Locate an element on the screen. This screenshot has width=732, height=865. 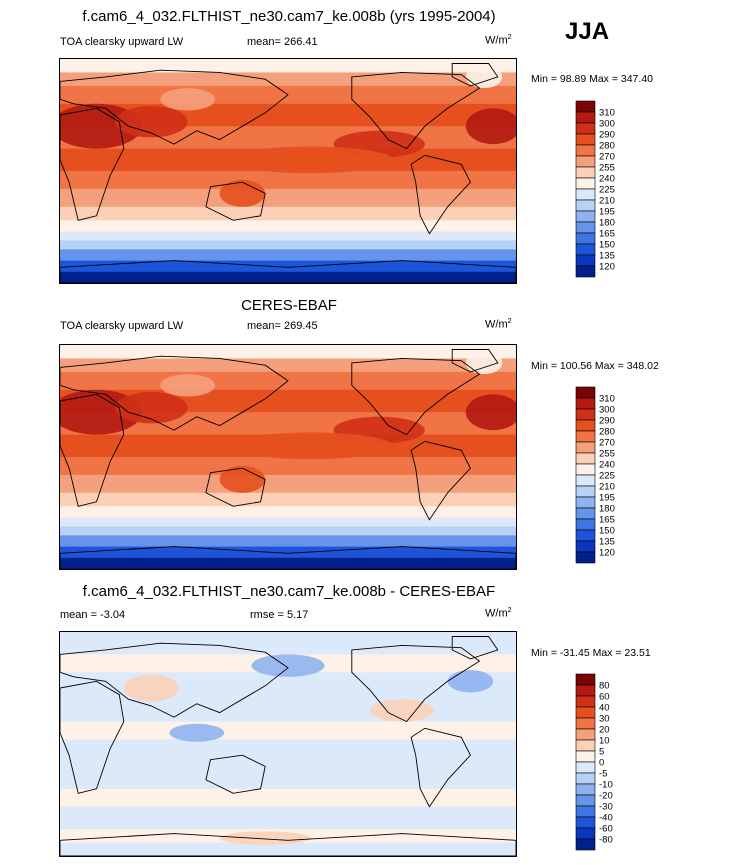
panel-1-variable-label: TOA clearsky upward LW is located at coordinates (122, 42).